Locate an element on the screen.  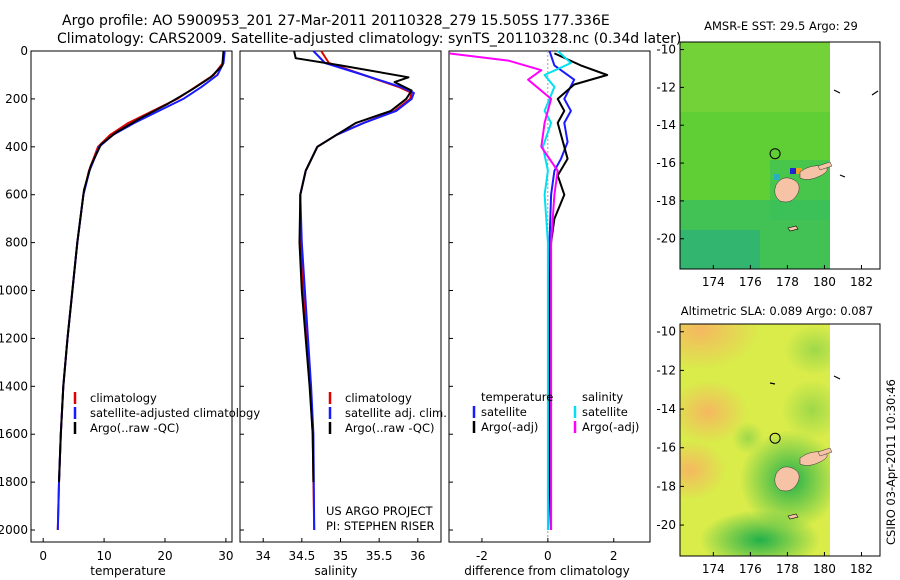
salinity-xlabel: salinity is located at coordinates (335, 571).